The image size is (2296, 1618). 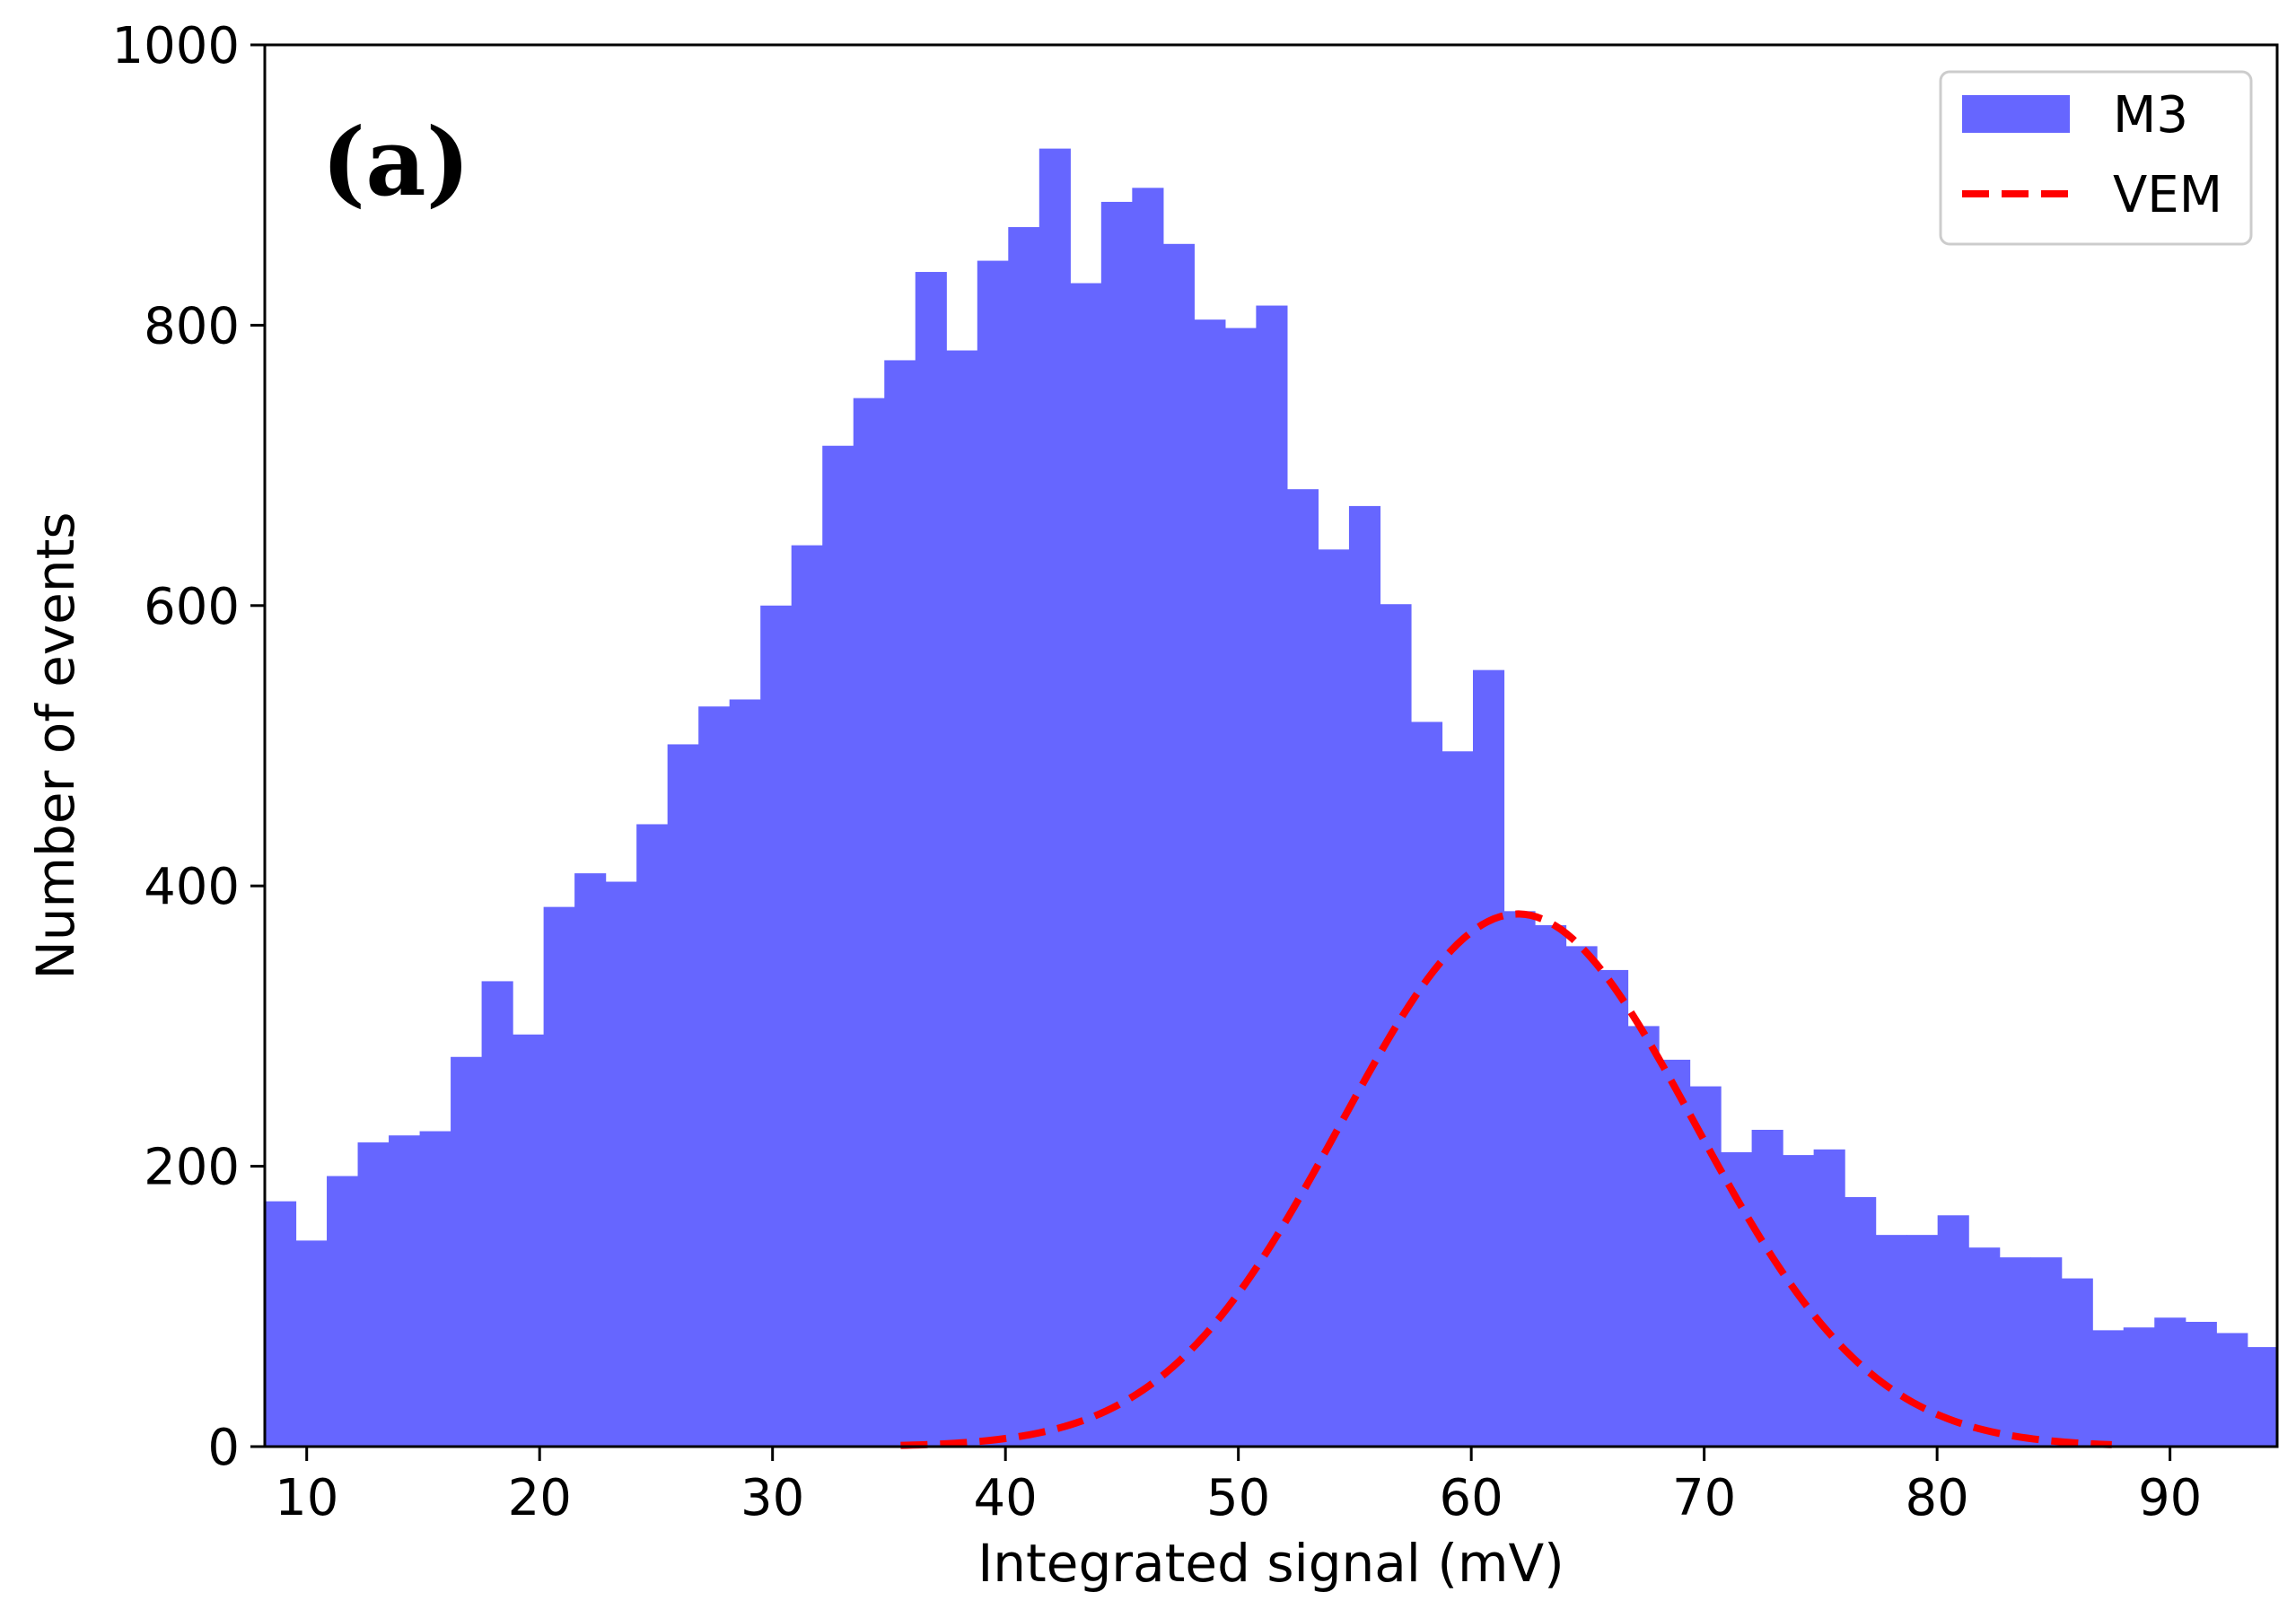 What do you see at coordinates (2096, 158) in the screenshot?
I see `legend: M3 VEM` at bounding box center [2096, 158].